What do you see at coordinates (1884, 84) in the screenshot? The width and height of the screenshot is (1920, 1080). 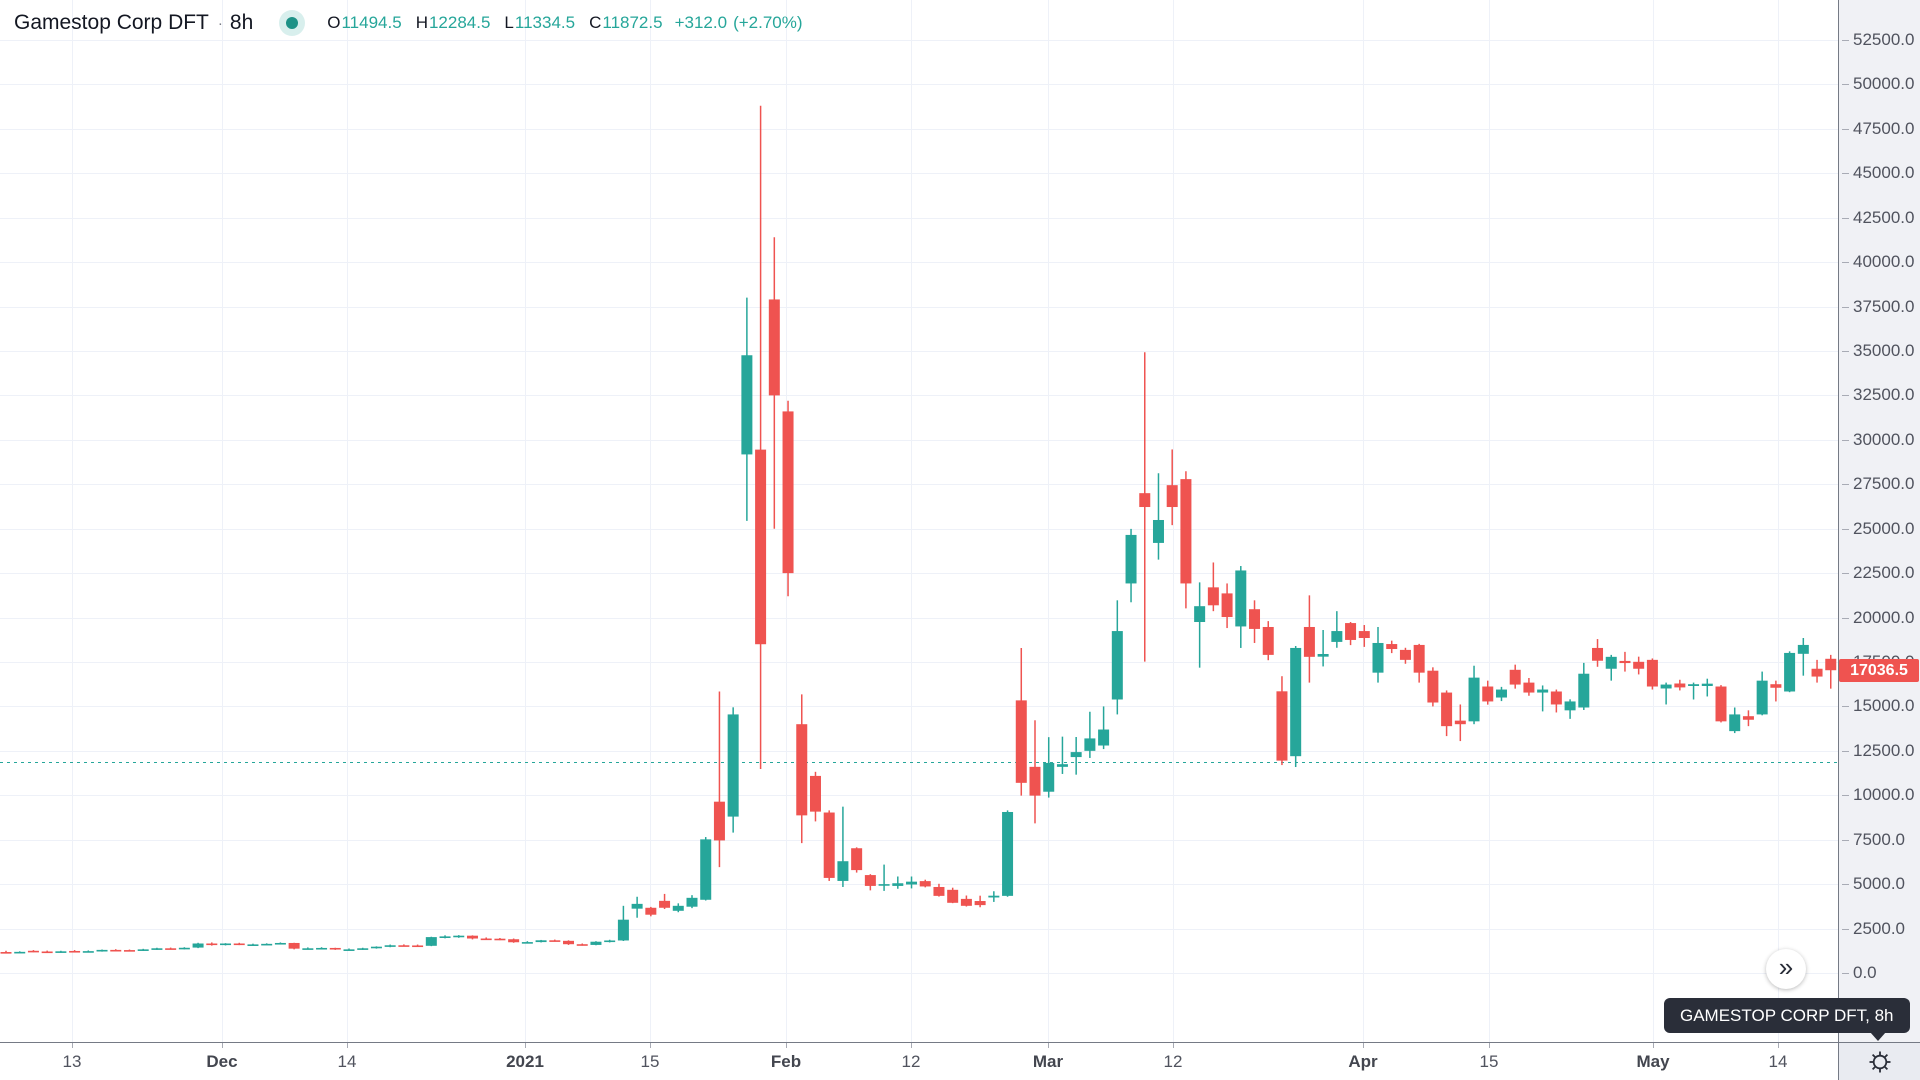 I see `price-tick-label: 50000.0` at bounding box center [1884, 84].